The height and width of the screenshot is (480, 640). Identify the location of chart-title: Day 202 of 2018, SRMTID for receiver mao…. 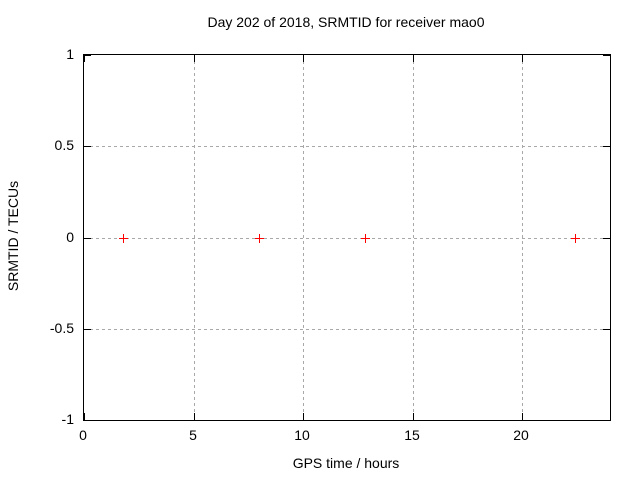
(346, 22).